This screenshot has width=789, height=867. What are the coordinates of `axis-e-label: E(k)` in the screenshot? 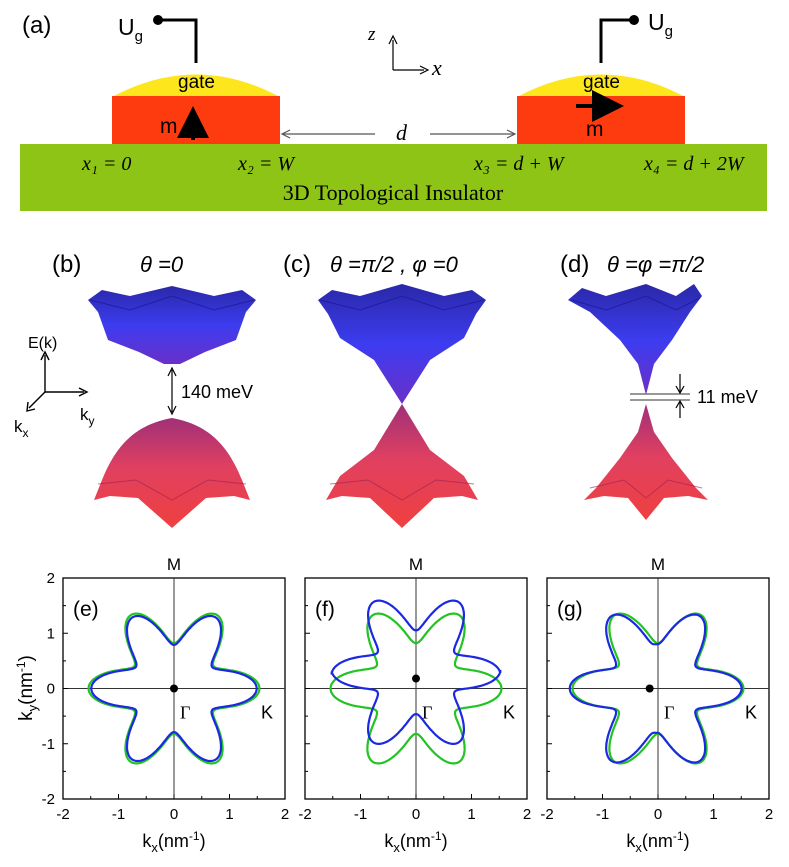 It's located at (42, 343).